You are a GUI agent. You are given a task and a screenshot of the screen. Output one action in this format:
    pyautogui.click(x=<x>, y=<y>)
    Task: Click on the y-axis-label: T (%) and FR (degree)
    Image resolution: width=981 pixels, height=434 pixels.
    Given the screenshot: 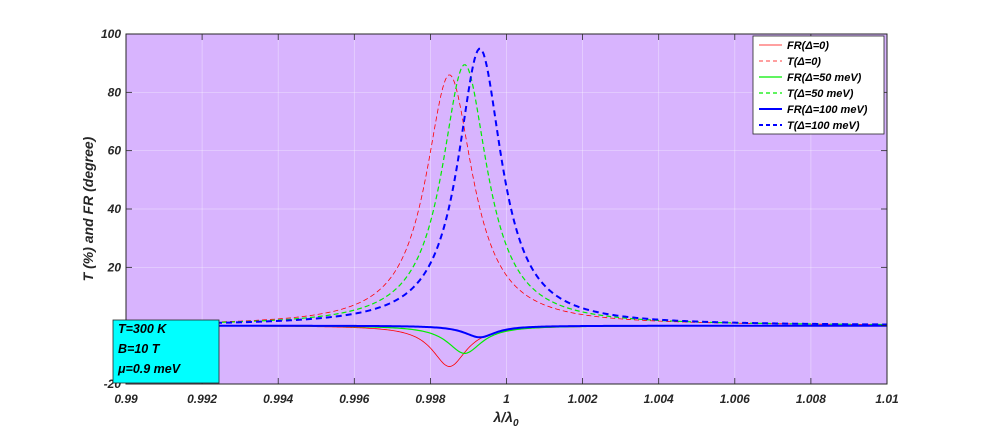 What is the action you would take?
    pyautogui.click(x=88, y=208)
    